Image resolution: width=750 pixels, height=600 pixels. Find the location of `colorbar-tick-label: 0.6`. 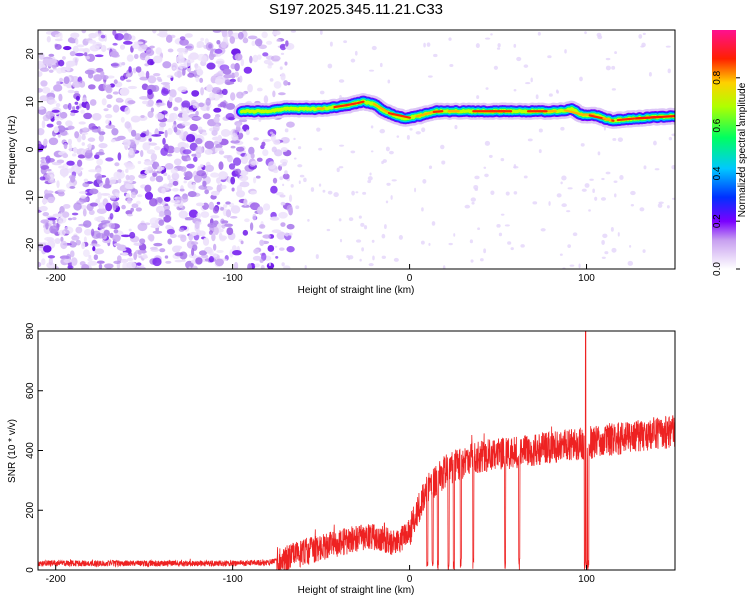

colorbar-tick-label: 0.6 is located at coordinates (717, 125).